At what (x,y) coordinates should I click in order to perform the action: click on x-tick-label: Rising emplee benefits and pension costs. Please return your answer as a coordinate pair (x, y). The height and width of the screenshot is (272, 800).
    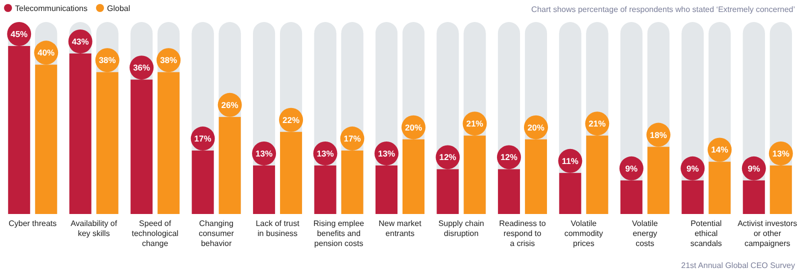
    Looking at the image, I should click on (339, 233).